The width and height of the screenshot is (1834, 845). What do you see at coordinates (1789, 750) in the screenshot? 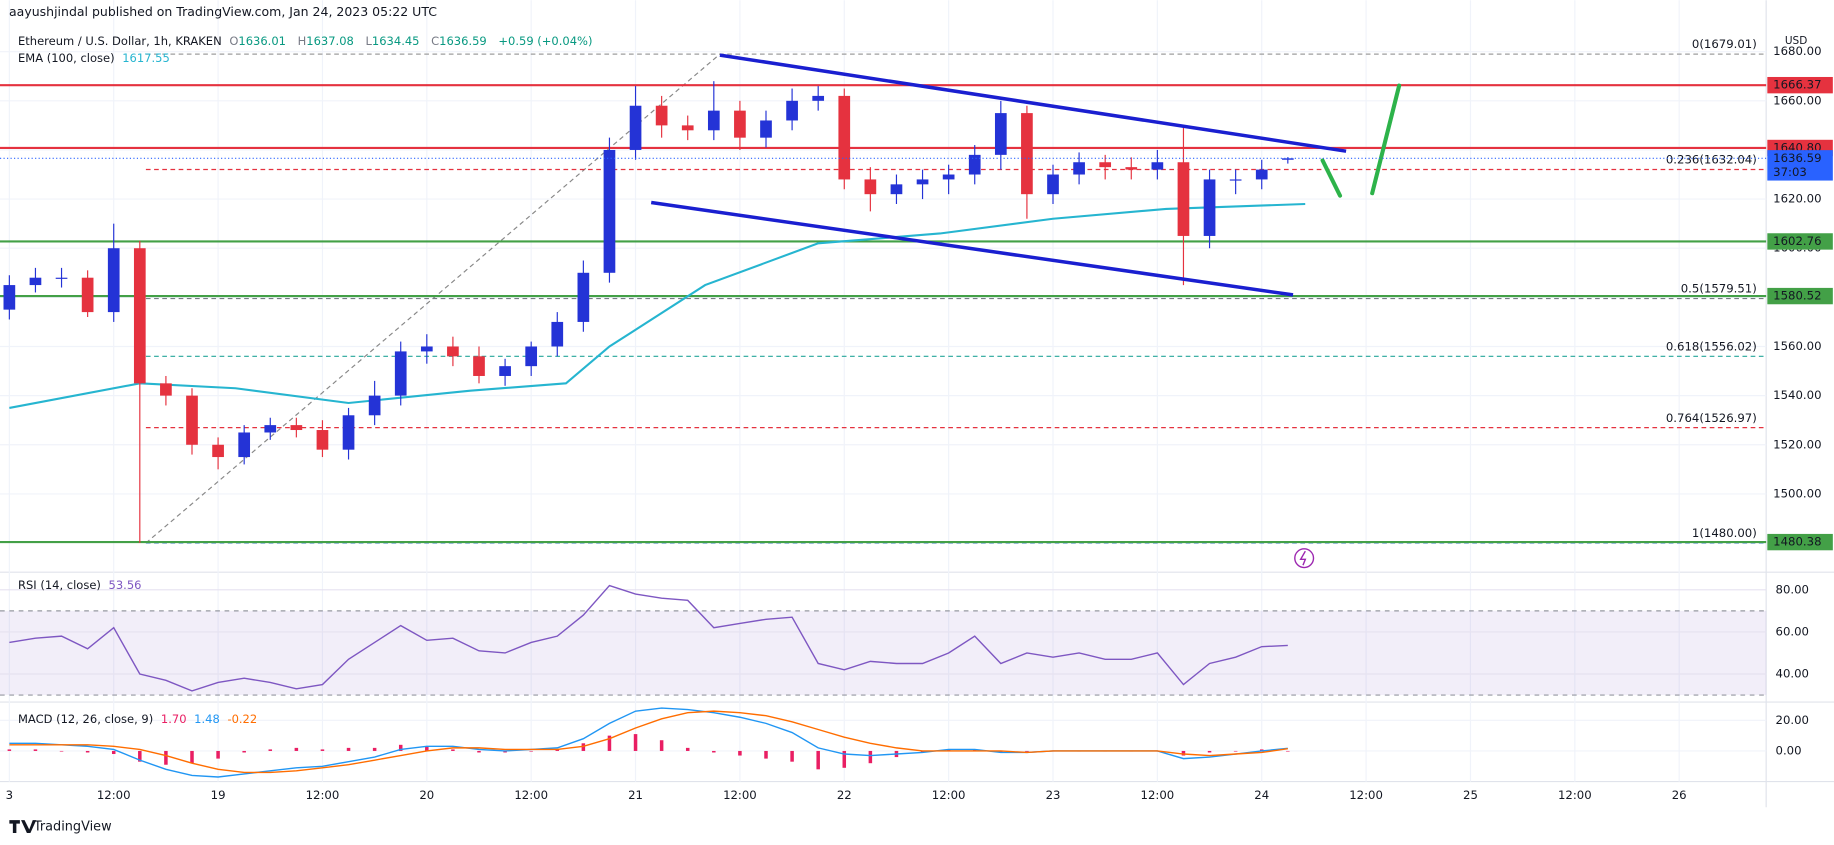
I see `y-tick-label: 0.00` at bounding box center [1789, 750].